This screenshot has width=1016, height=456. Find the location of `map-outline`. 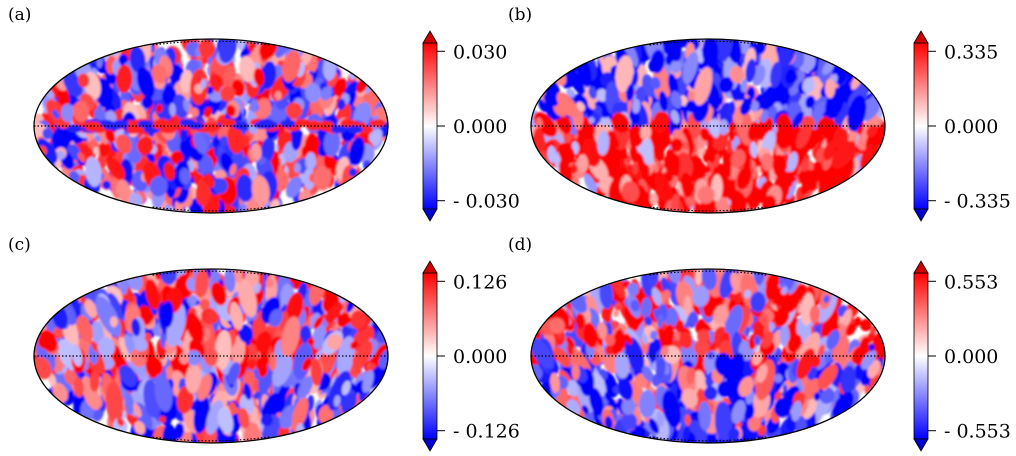

map-outline is located at coordinates (211, 126).